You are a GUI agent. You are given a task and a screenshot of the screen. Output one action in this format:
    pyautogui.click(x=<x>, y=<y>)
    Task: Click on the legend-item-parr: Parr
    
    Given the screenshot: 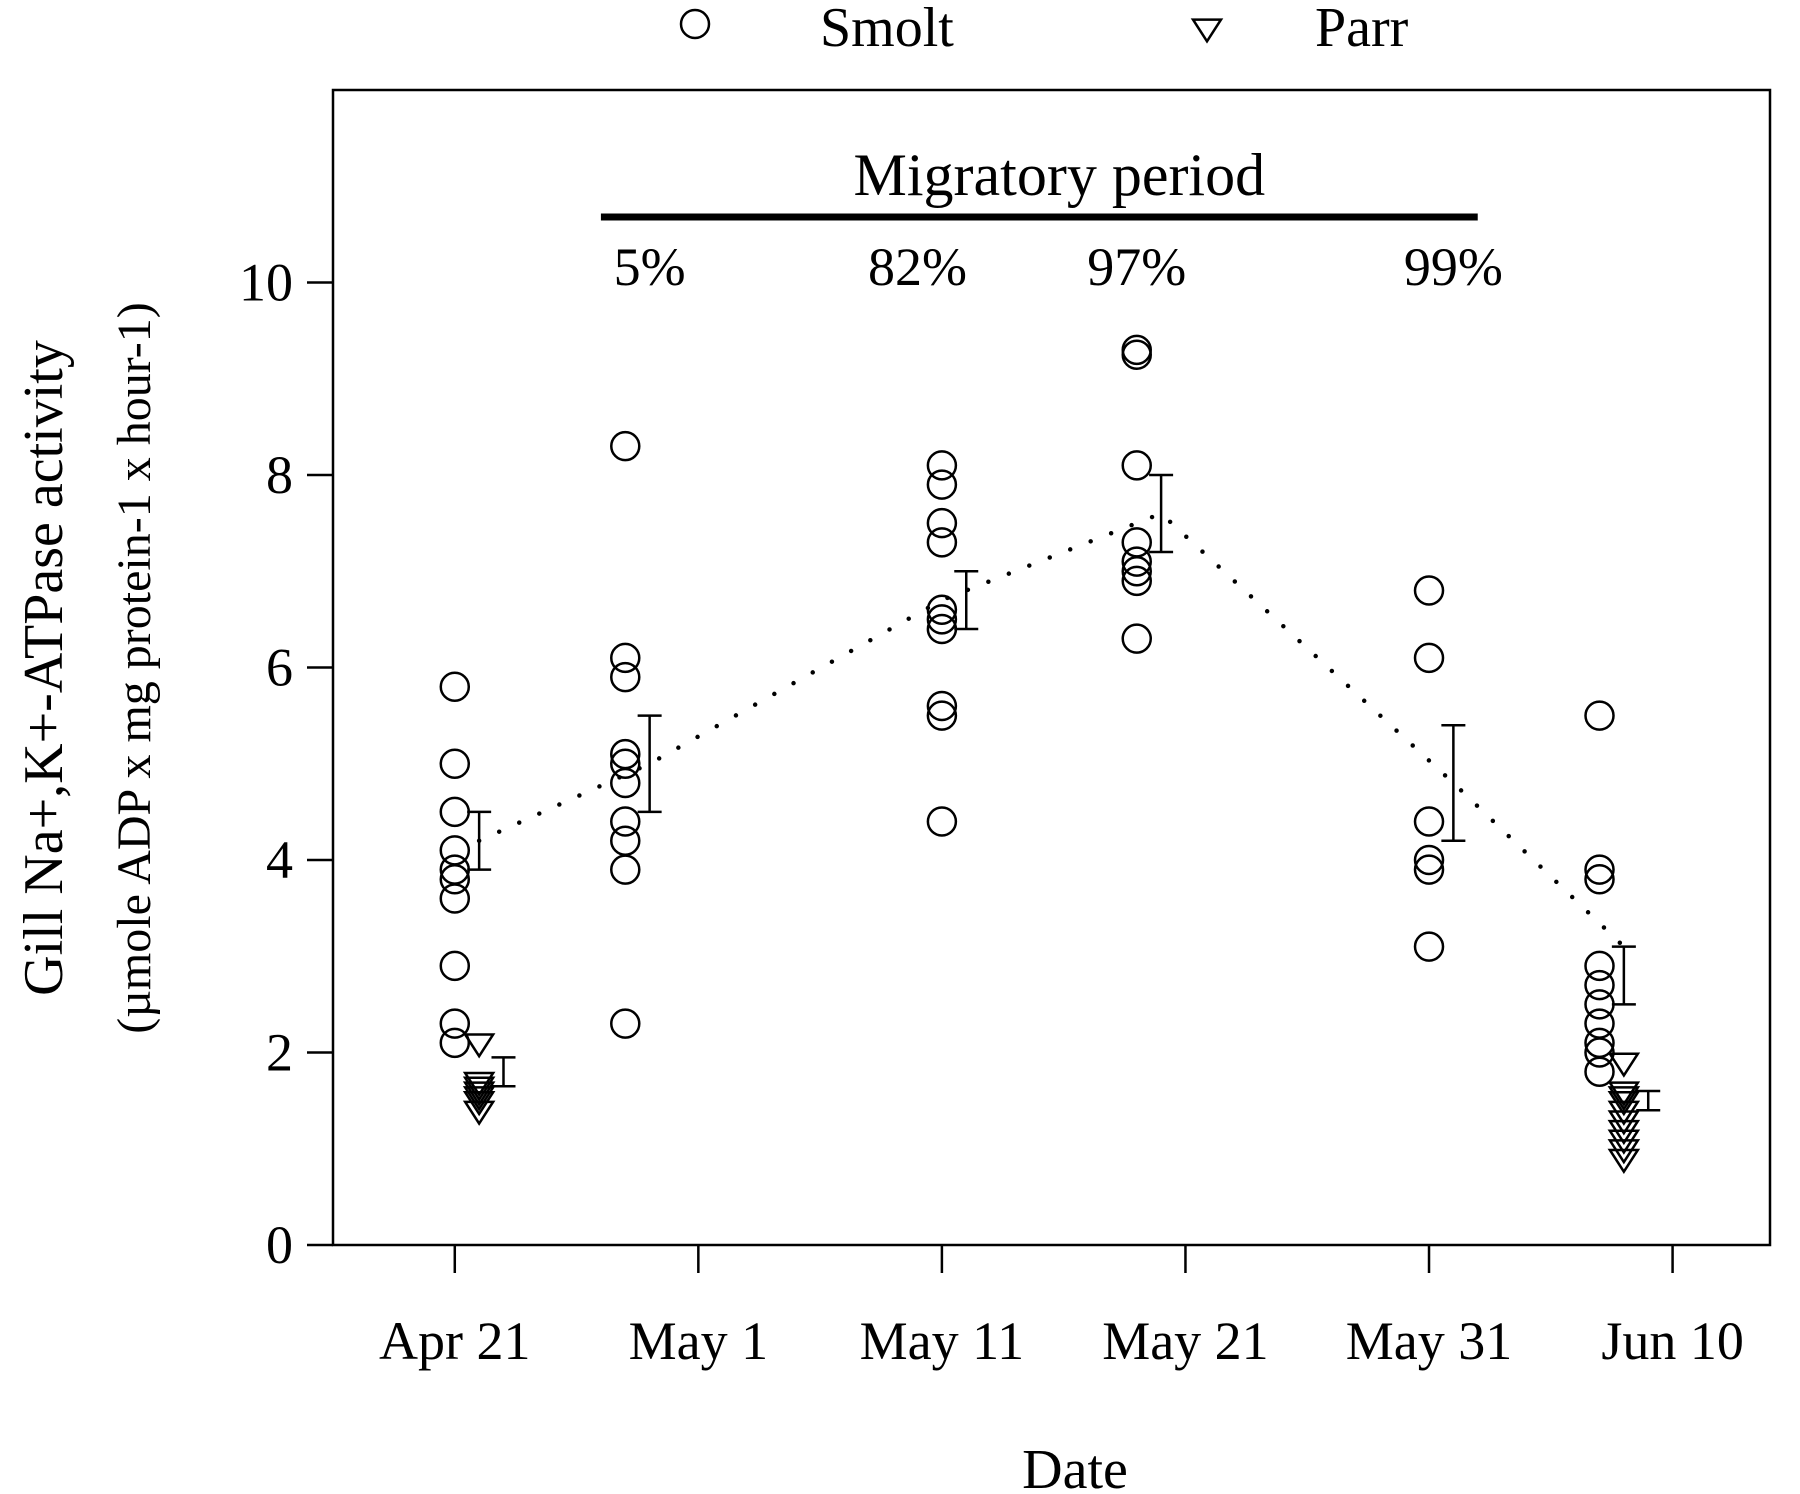 What is the action you would take?
    pyautogui.click(x=1299, y=29)
    